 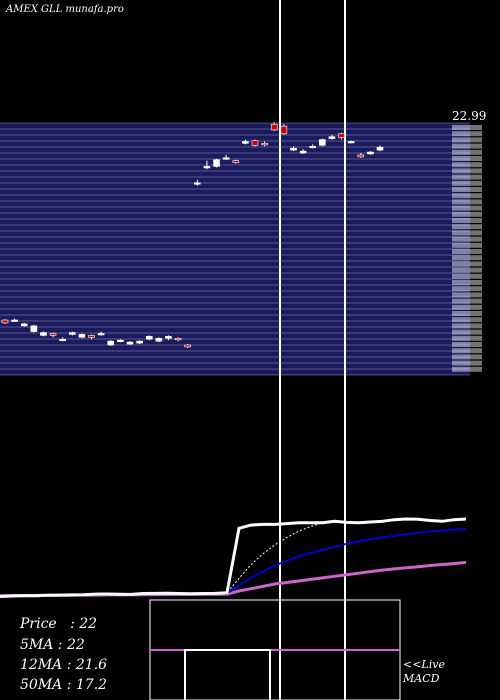 What do you see at coordinates (37, 645) in the screenshot?
I see `stat-5ma-label: 5MA` at bounding box center [37, 645].